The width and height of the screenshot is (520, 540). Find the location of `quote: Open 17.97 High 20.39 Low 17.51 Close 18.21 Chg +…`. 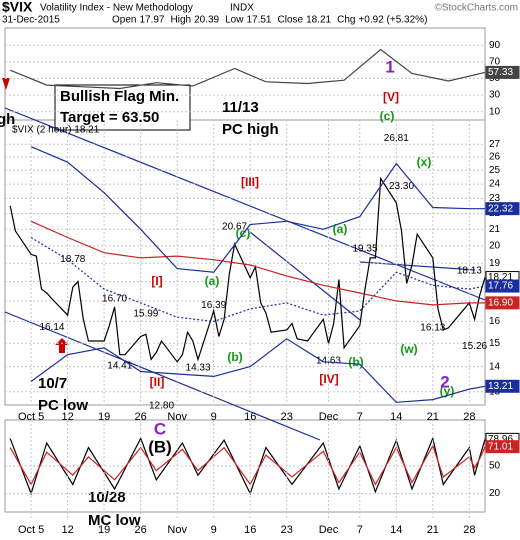

quote: Open 17.97 High 20.39 Low 17.51 Close 18.21 Chg +… is located at coordinates (269, 20).